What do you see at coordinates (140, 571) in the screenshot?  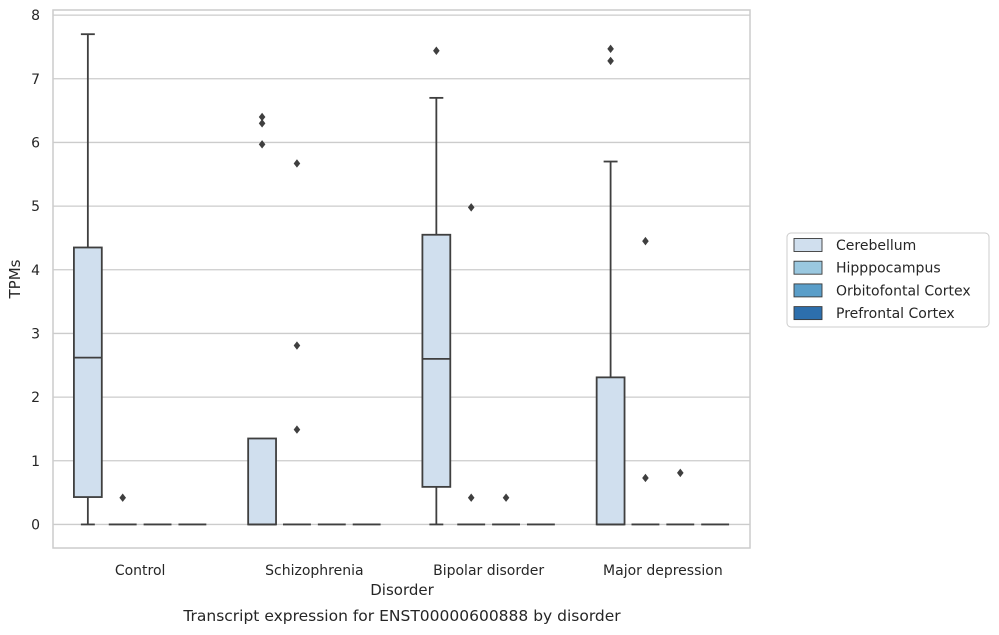 I see `x-tick-label: Control` at bounding box center [140, 571].